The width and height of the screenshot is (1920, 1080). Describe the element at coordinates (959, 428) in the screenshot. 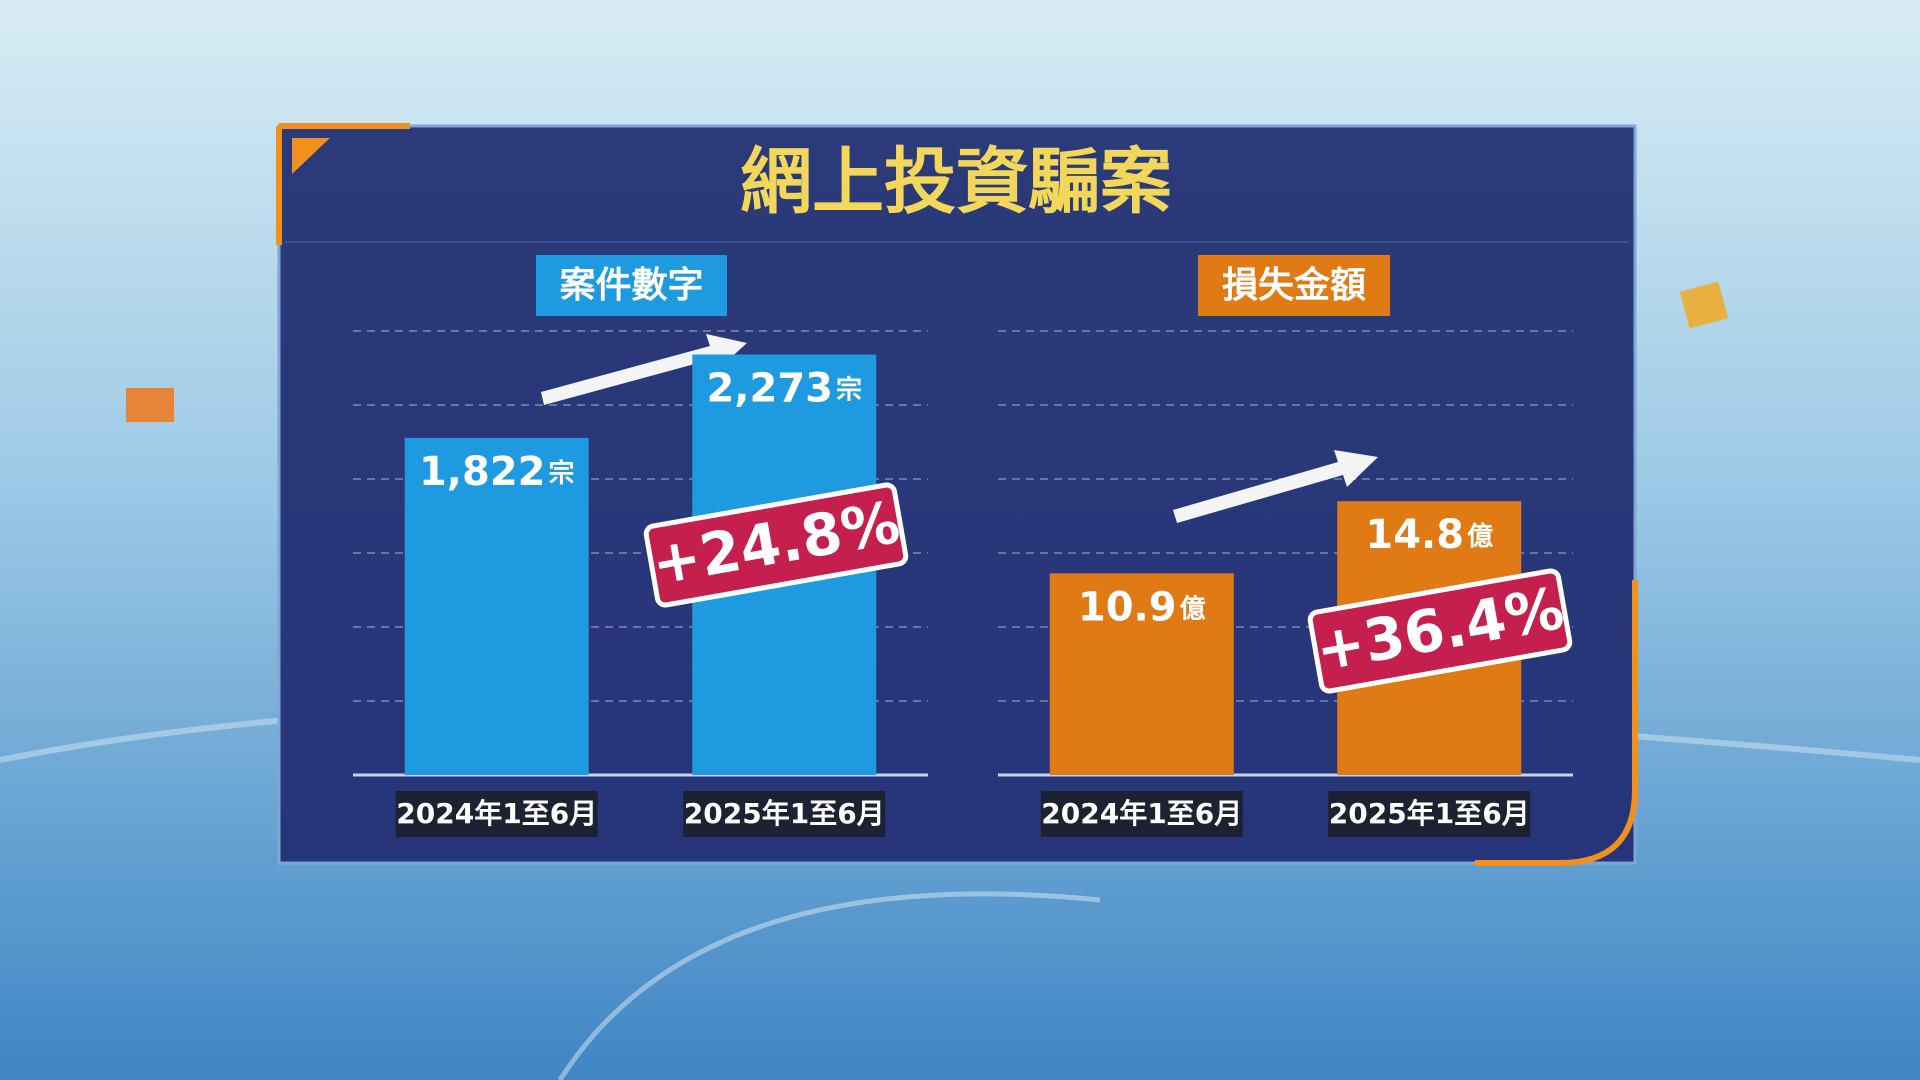

I see `trend-arrow` at that location.